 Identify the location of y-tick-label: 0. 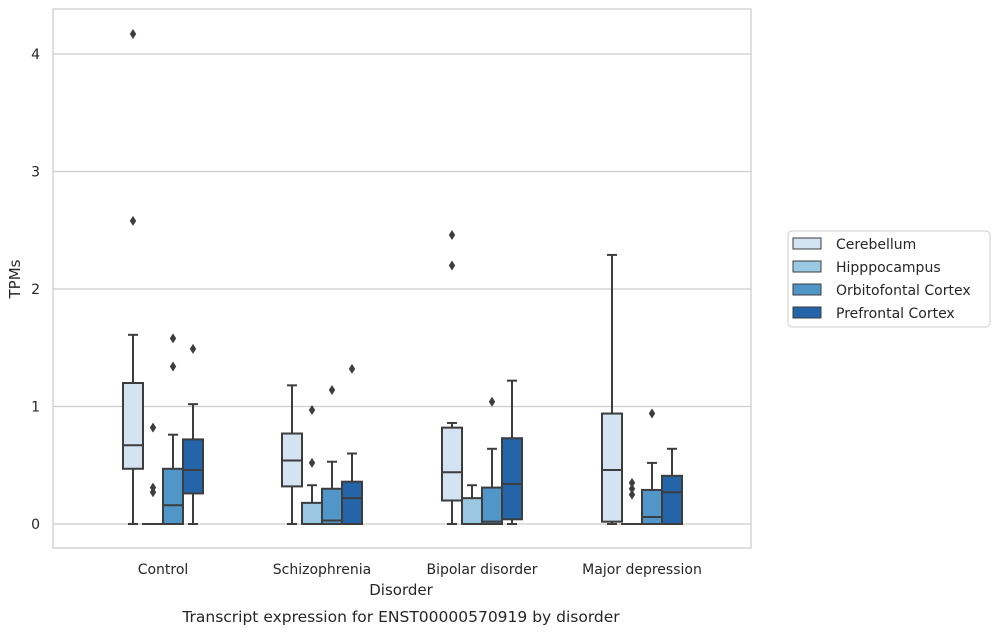
(35, 525).